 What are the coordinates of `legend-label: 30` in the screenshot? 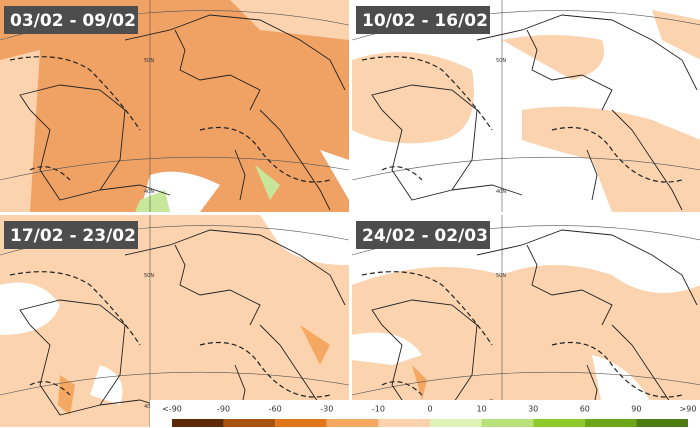 It's located at (533, 409).